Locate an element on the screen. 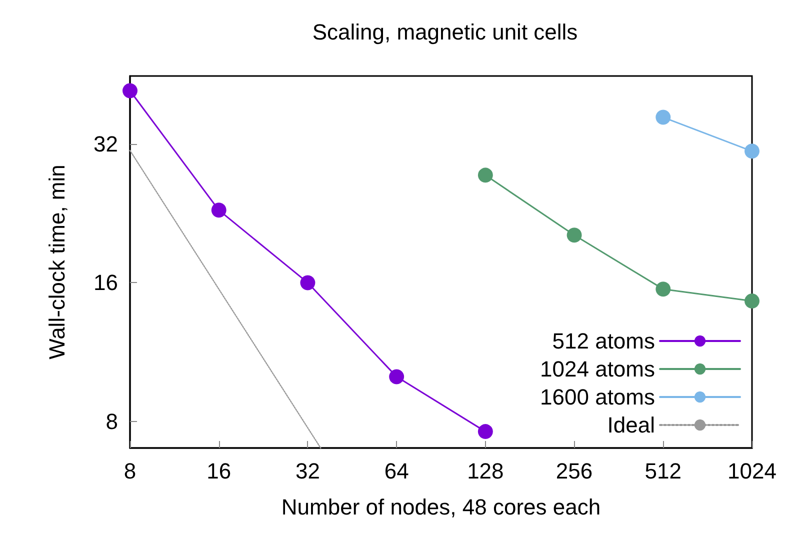 This screenshot has width=791, height=541. legend-label: 1024 atoms is located at coordinates (597, 369).